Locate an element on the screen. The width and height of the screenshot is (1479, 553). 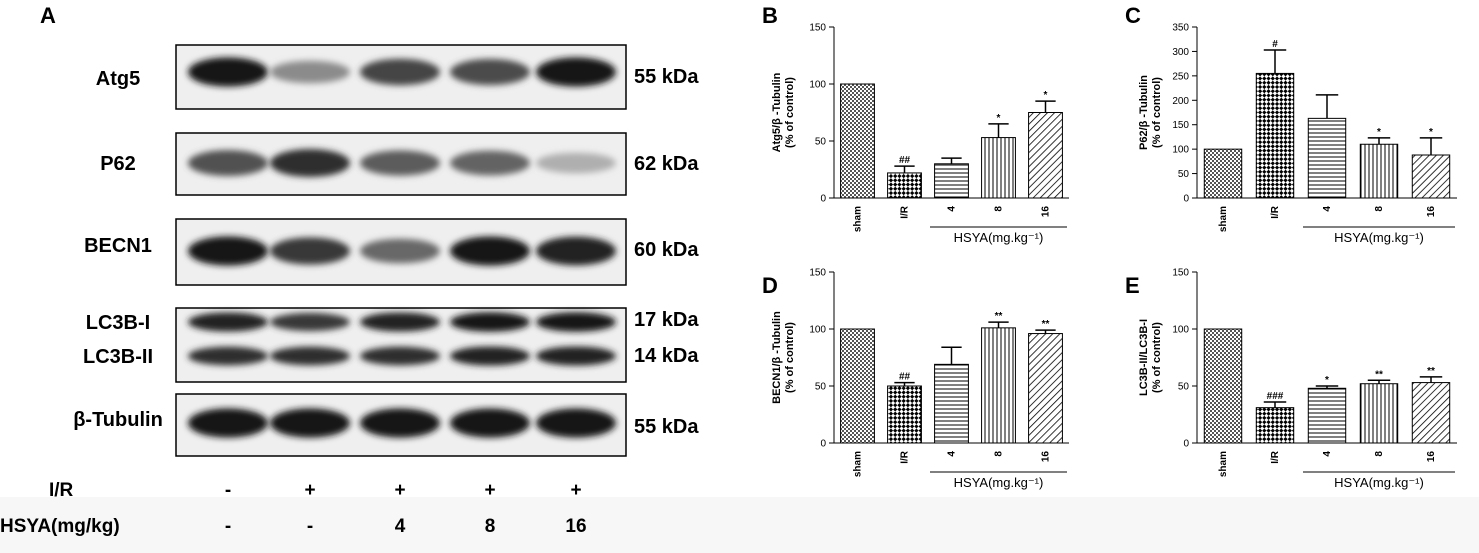
molecular-weight-label: 60 kDa is located at coordinates (666, 250).